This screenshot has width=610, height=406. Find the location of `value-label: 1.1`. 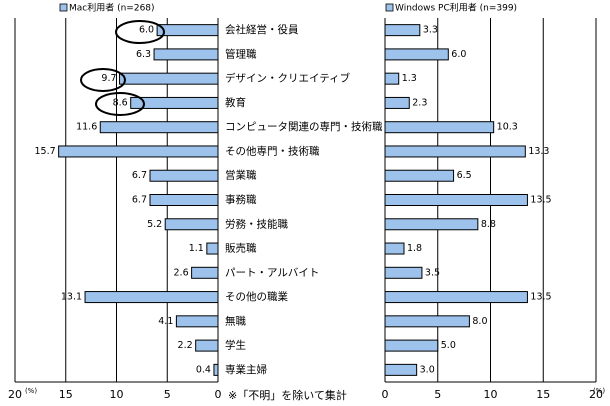

value-label: 1.1 is located at coordinates (196, 248).